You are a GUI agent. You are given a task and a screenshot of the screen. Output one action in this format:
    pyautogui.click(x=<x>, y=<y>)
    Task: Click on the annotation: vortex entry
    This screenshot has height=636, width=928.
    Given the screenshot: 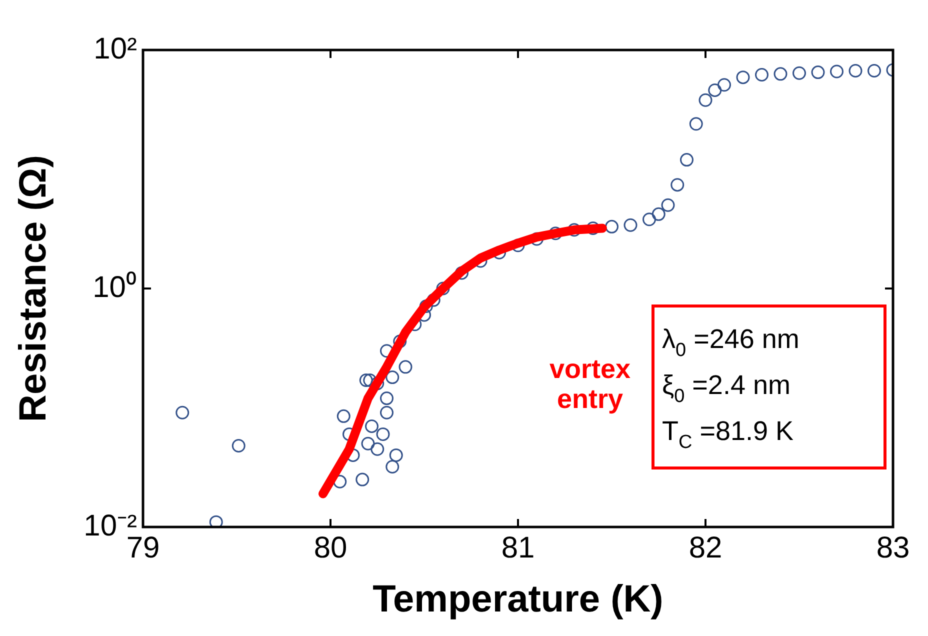 What is the action you would take?
    pyautogui.click(x=590, y=384)
    